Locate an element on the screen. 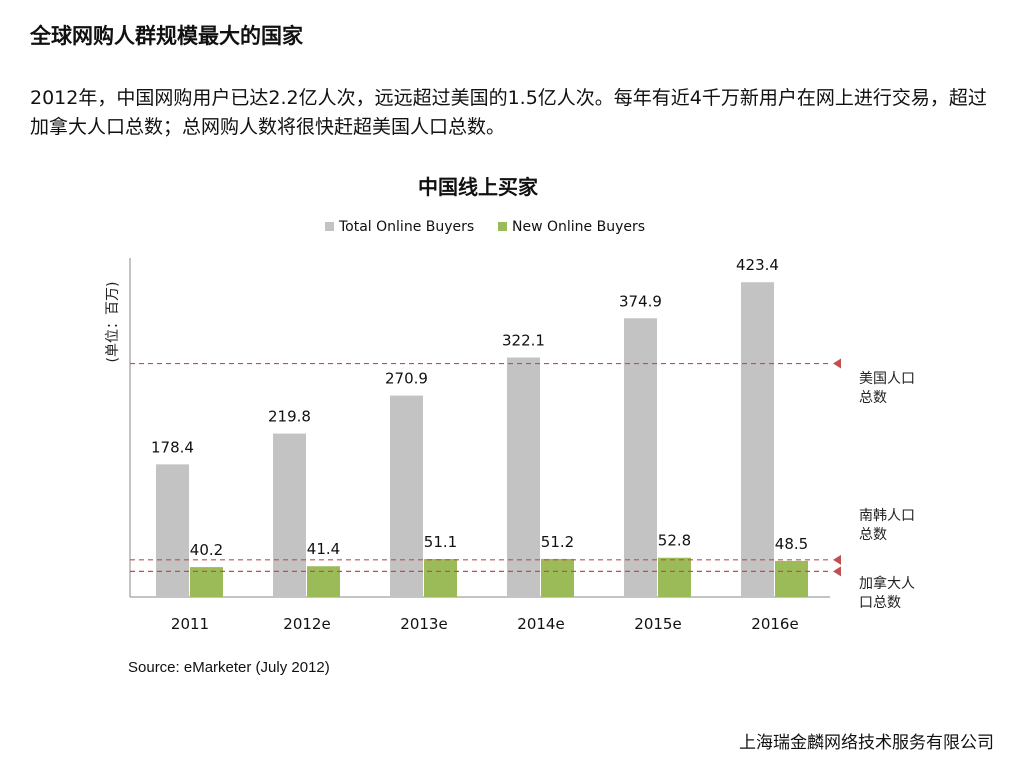 The width and height of the screenshot is (1024, 768). reference-label-2-line-0: 加拿大人 is located at coordinates (887, 583).